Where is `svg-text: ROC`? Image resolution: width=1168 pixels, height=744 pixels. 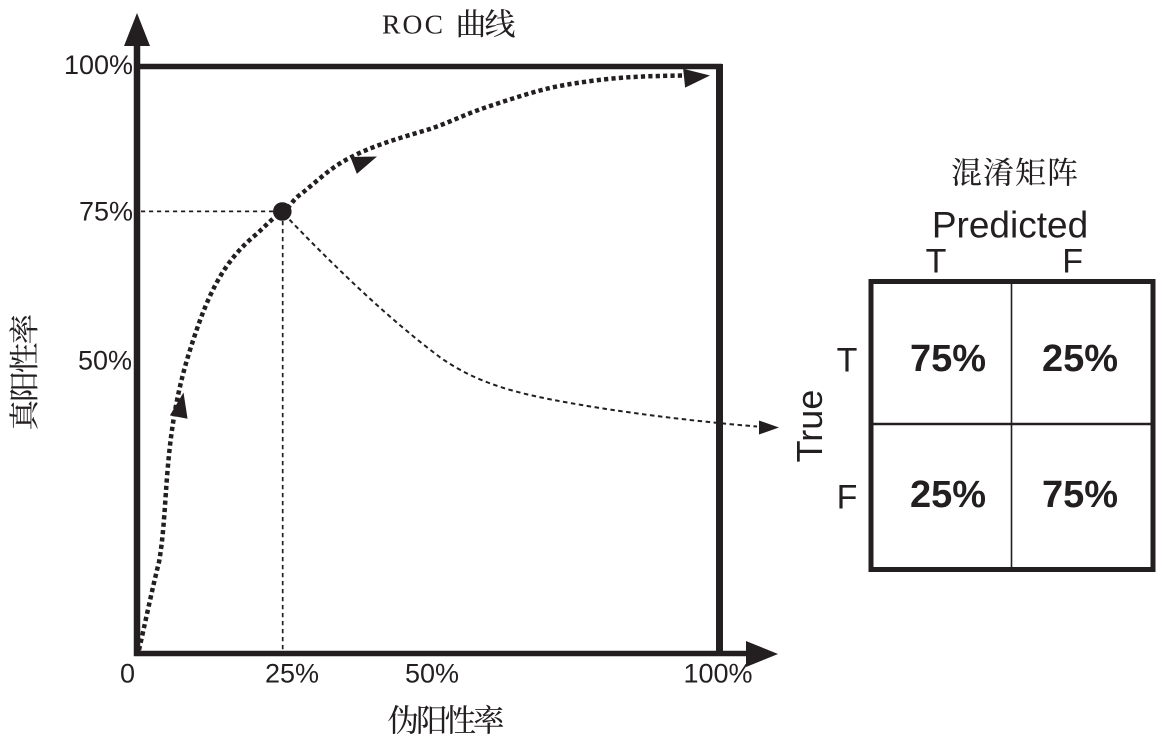
svg-text: ROC is located at coordinates (413, 24).